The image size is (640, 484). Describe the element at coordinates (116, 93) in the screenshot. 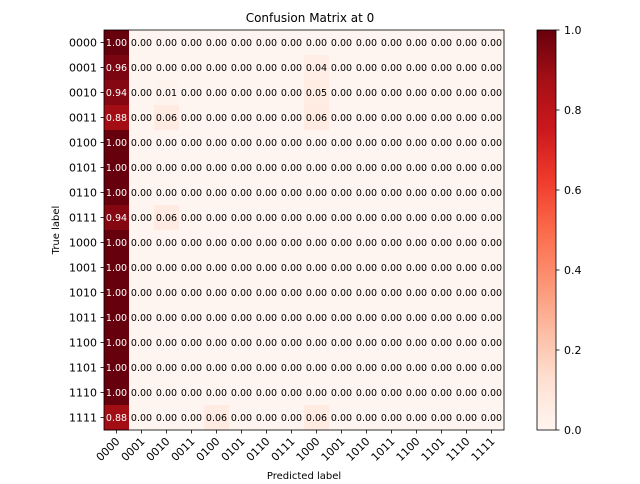

I see `cell-value-label: 0.94` at that location.